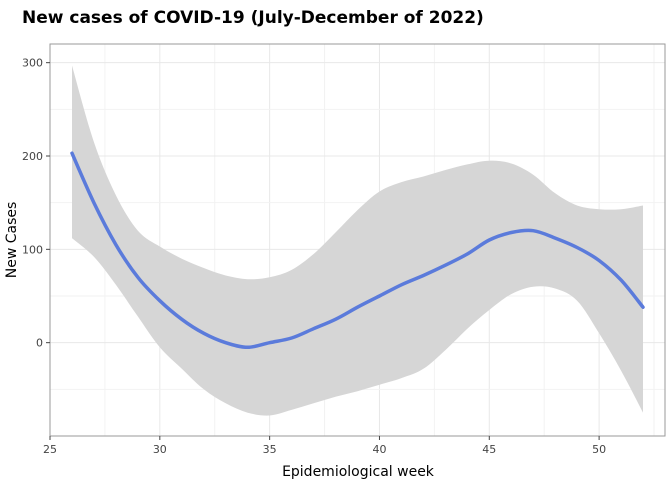  I want to click on x-tick-label: 30, so click(160, 449).